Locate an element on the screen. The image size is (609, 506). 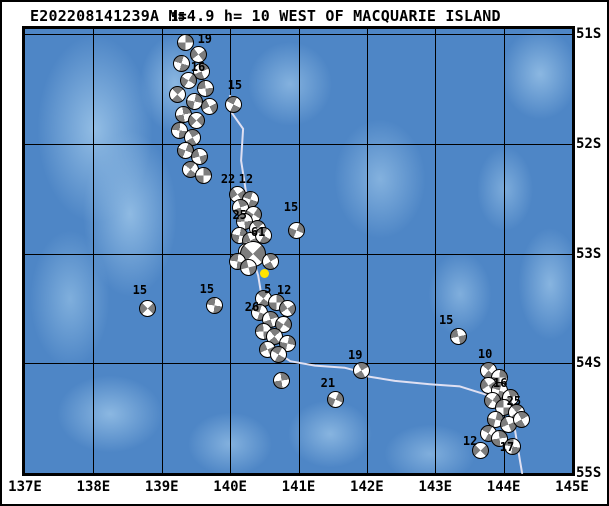
longitude-label: 142E is located at coordinates (367, 487).